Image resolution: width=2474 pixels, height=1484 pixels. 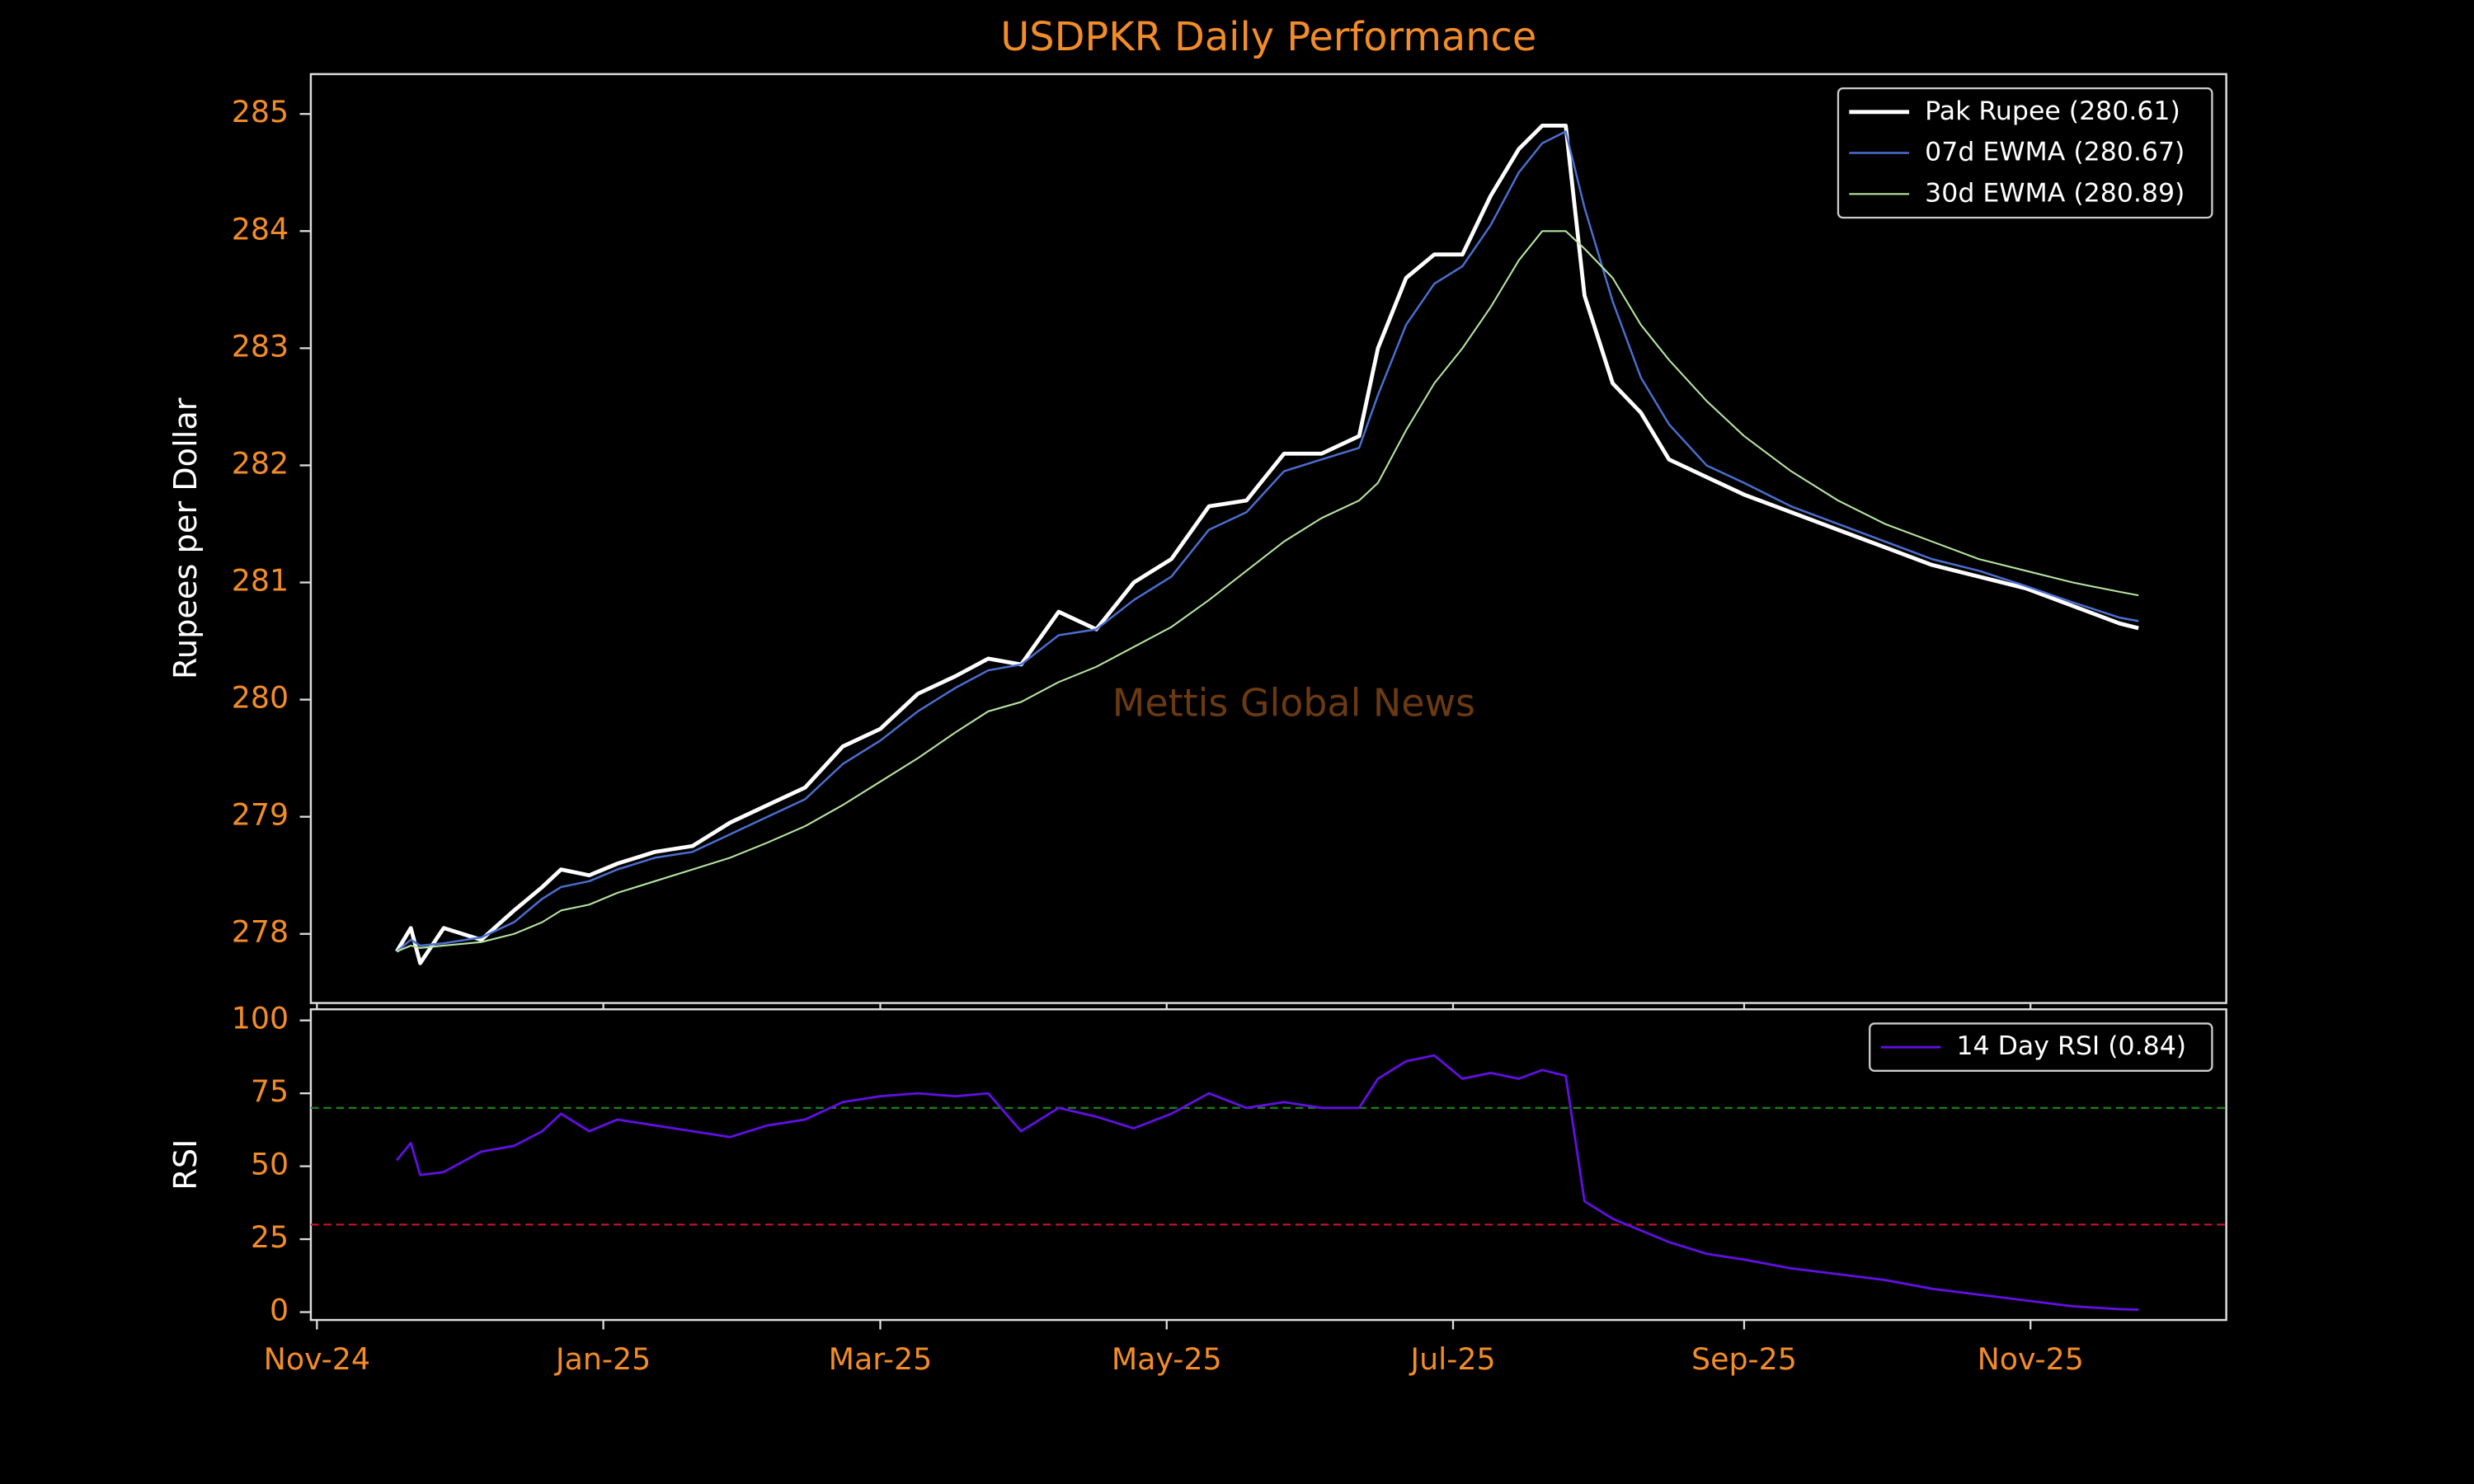 What do you see at coordinates (317, 1359) in the screenshot?
I see `x-tick-label: Nov-24` at bounding box center [317, 1359].